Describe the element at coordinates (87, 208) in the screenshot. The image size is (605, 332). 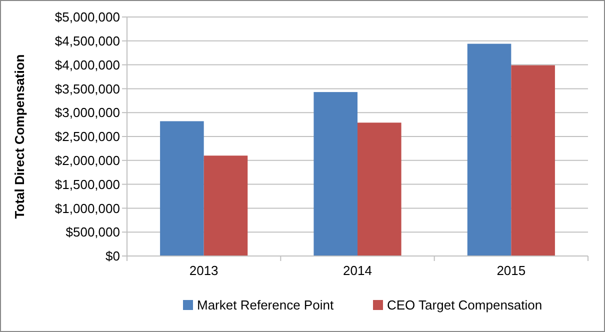
I see `y-tick-label: $1,000,000` at that location.